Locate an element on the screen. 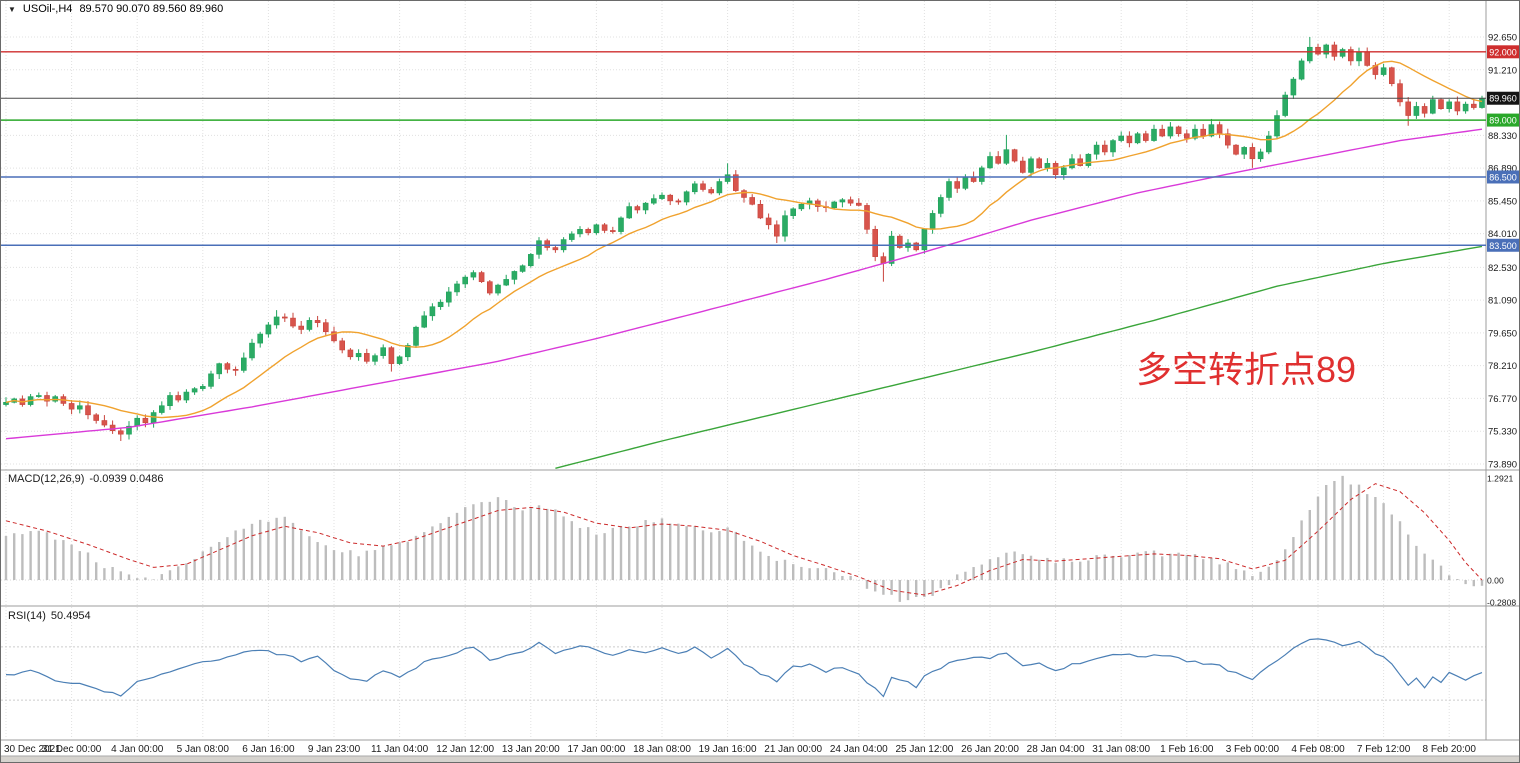 The image size is (1520, 763). svg-text: 79.650 is located at coordinates (1502, 333).